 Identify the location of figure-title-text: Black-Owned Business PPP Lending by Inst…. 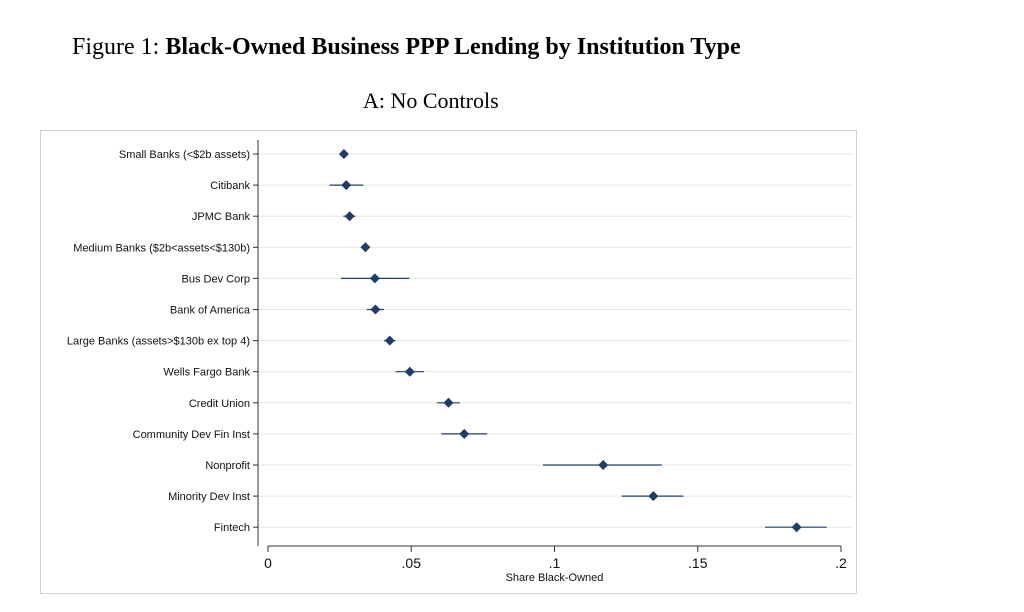
(453, 47).